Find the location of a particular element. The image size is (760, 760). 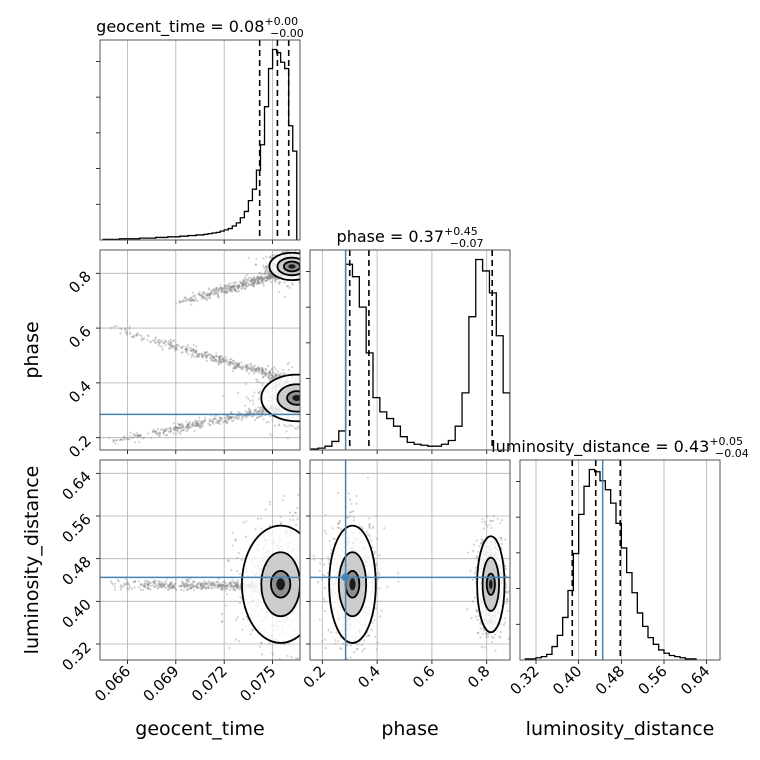

density-core is located at coordinates (296, 398).